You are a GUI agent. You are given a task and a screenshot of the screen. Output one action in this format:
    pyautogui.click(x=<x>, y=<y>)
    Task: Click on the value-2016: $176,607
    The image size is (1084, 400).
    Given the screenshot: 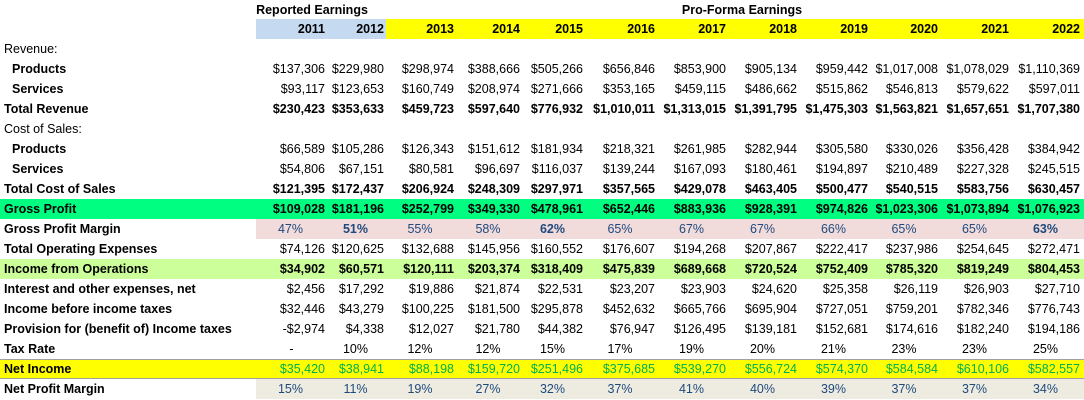 What is the action you would take?
    pyautogui.click(x=628, y=249)
    